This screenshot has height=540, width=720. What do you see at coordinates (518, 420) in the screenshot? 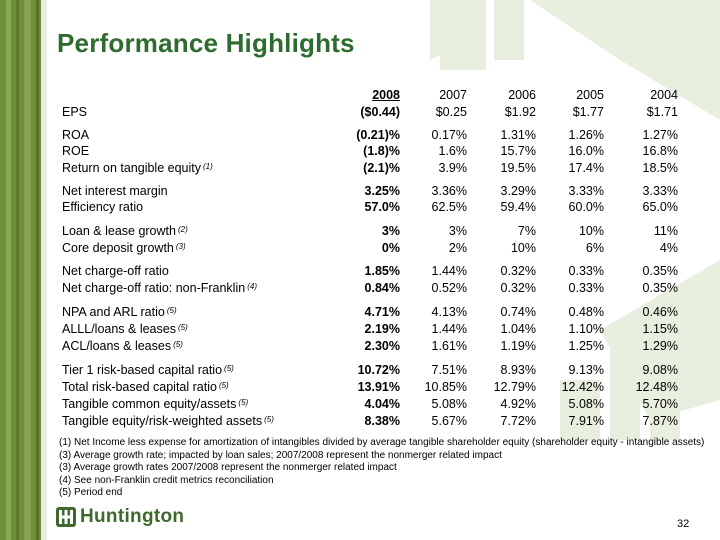
I see `value-cell: 7.72%` at bounding box center [518, 420].